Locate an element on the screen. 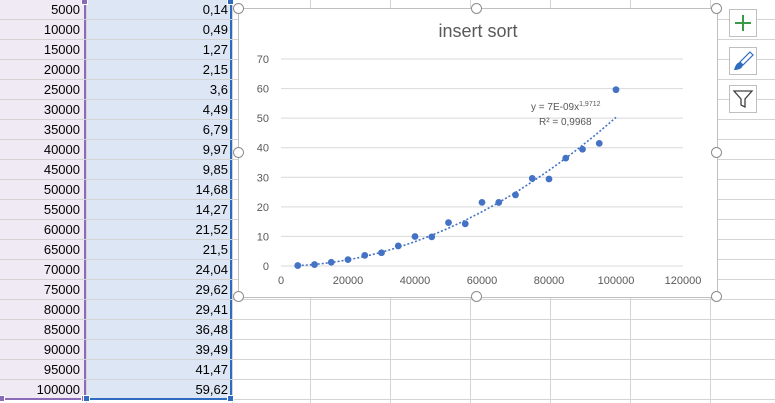  cell-n: 55000 is located at coordinates (61, 209).